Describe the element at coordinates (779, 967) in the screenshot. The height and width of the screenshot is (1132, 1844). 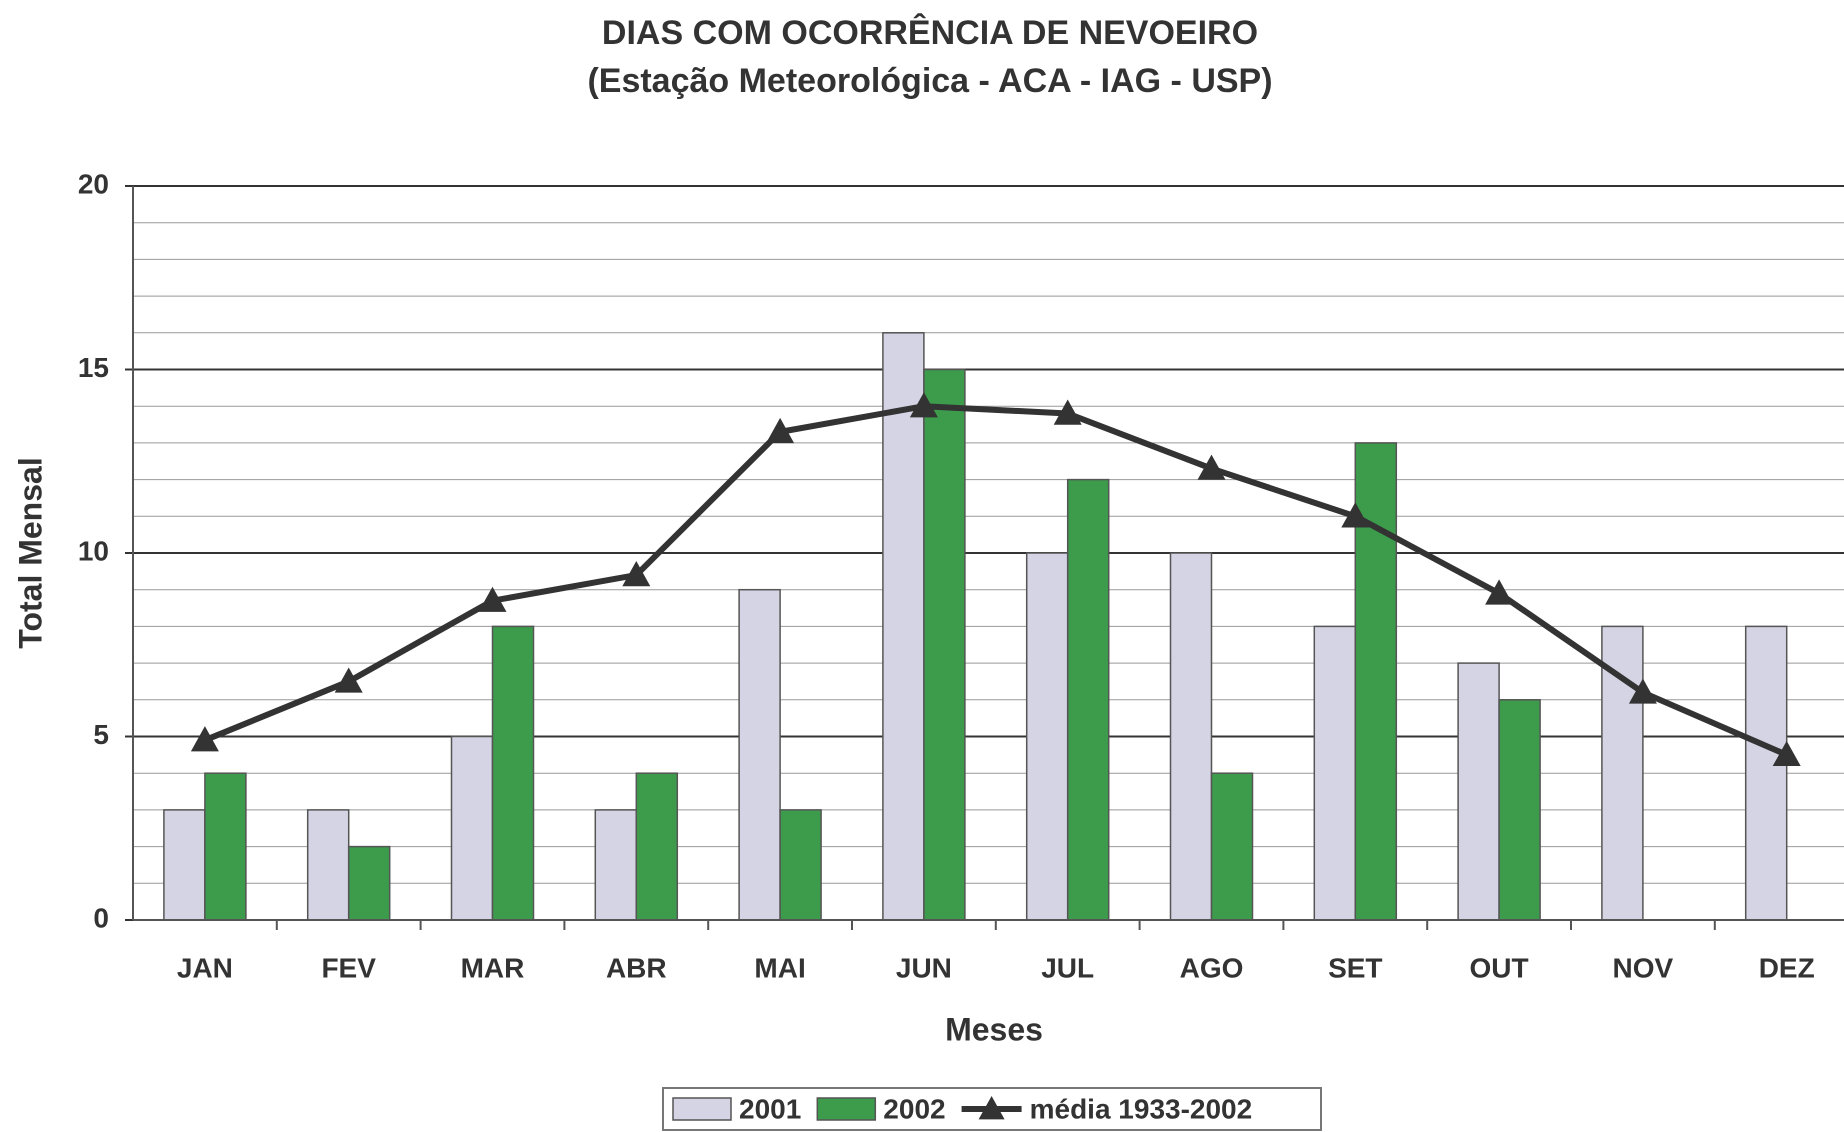
I see `x-tick-label: MAI` at that location.